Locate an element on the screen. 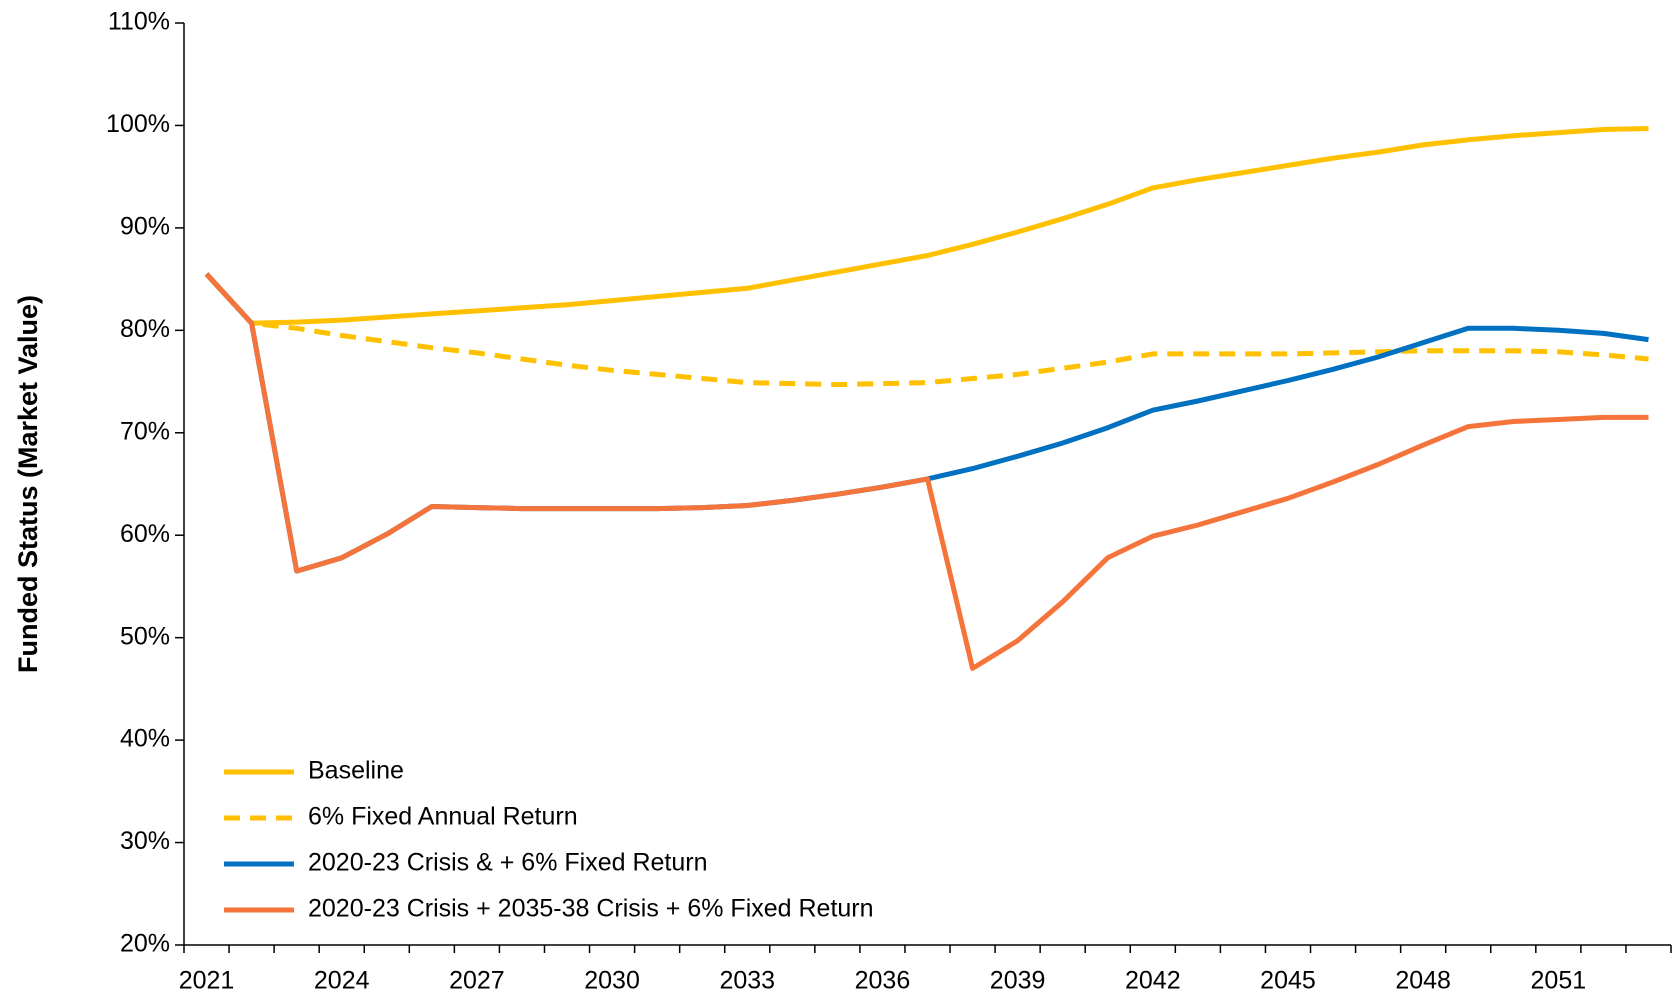  y-tick-label: 70% is located at coordinates (145, 431).